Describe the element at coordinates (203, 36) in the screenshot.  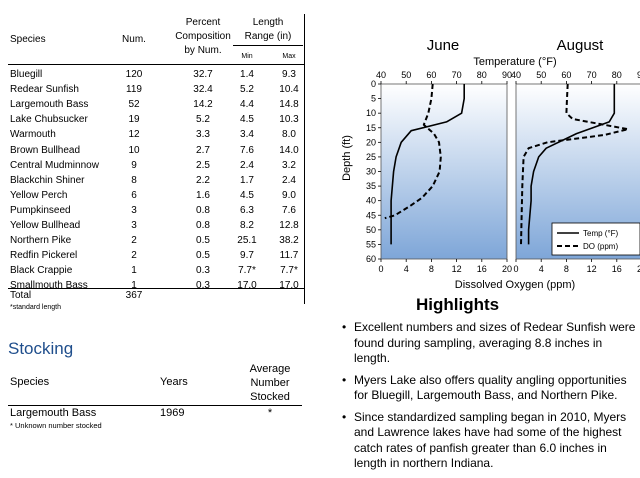
I see `header-percent-2: Composition` at that location.